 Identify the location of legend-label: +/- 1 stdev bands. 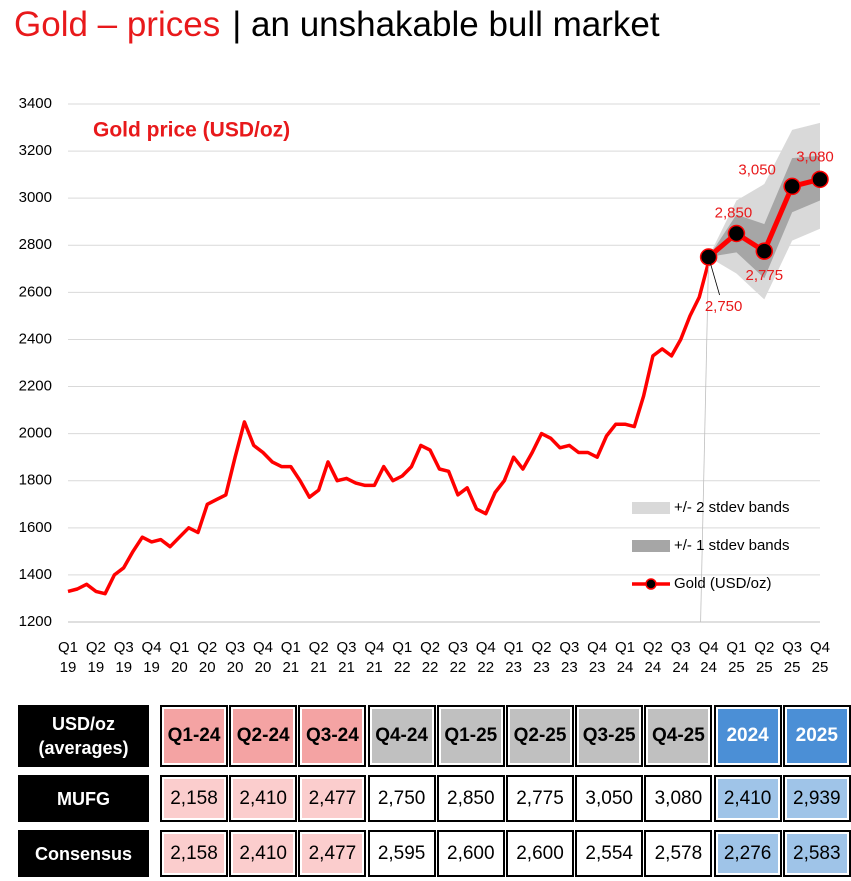
(732, 545).